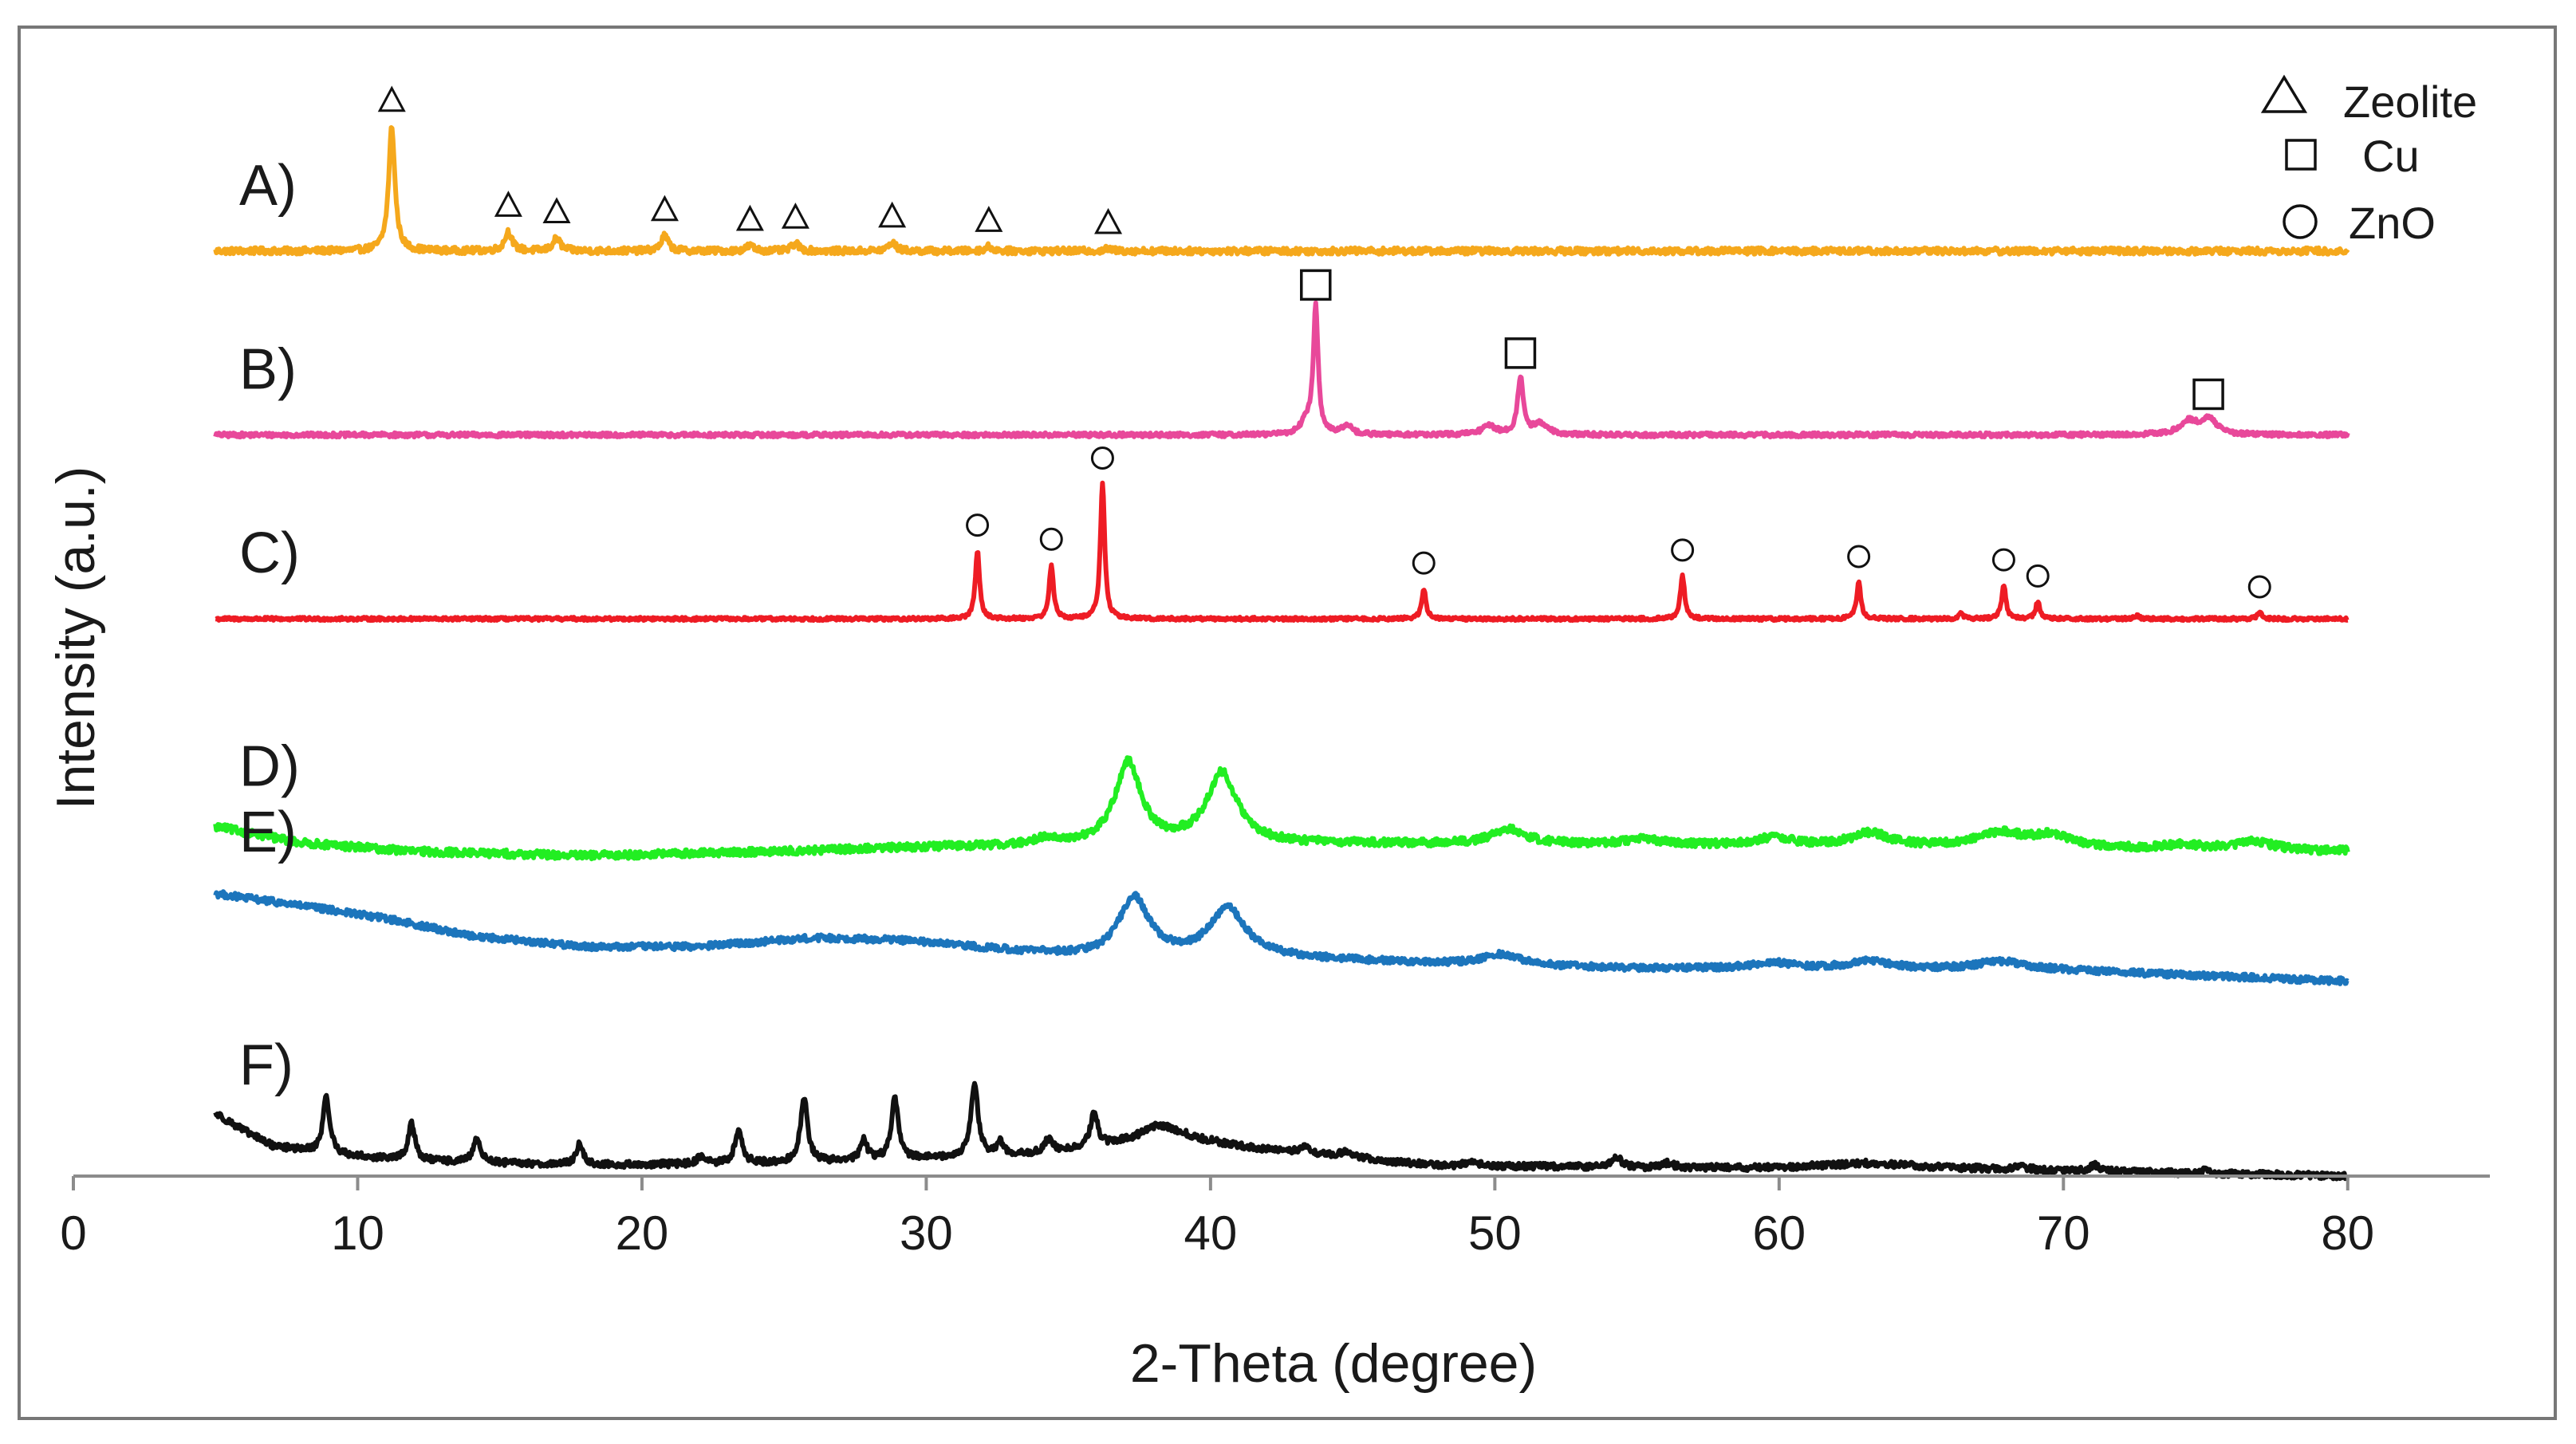 The width and height of the screenshot is (2576, 1444). I want to click on y-axis-title: Intensity (a.u.), so click(75, 638).